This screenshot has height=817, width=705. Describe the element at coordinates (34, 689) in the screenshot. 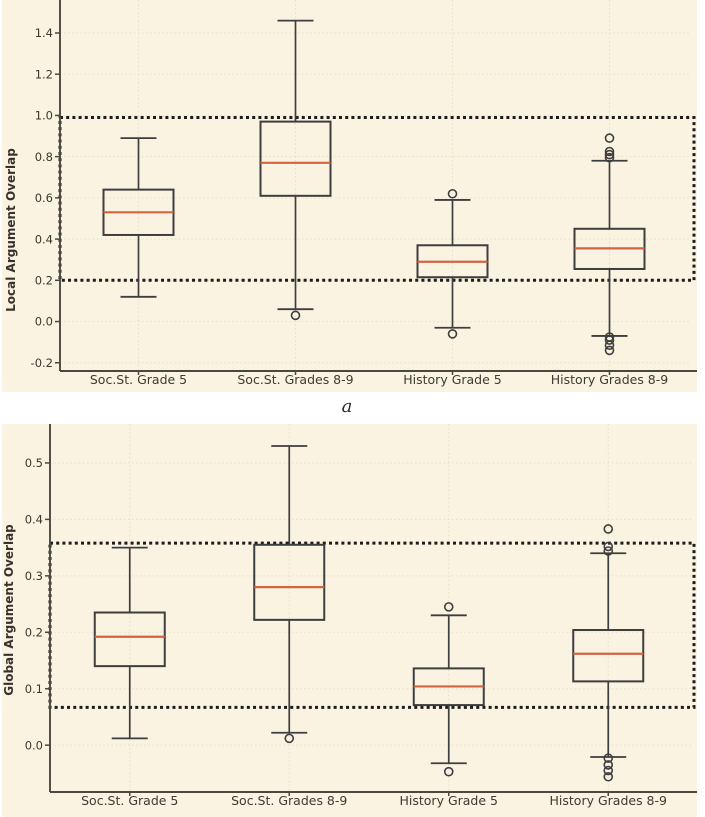

I see `y-tick-label: 0.1` at that location.